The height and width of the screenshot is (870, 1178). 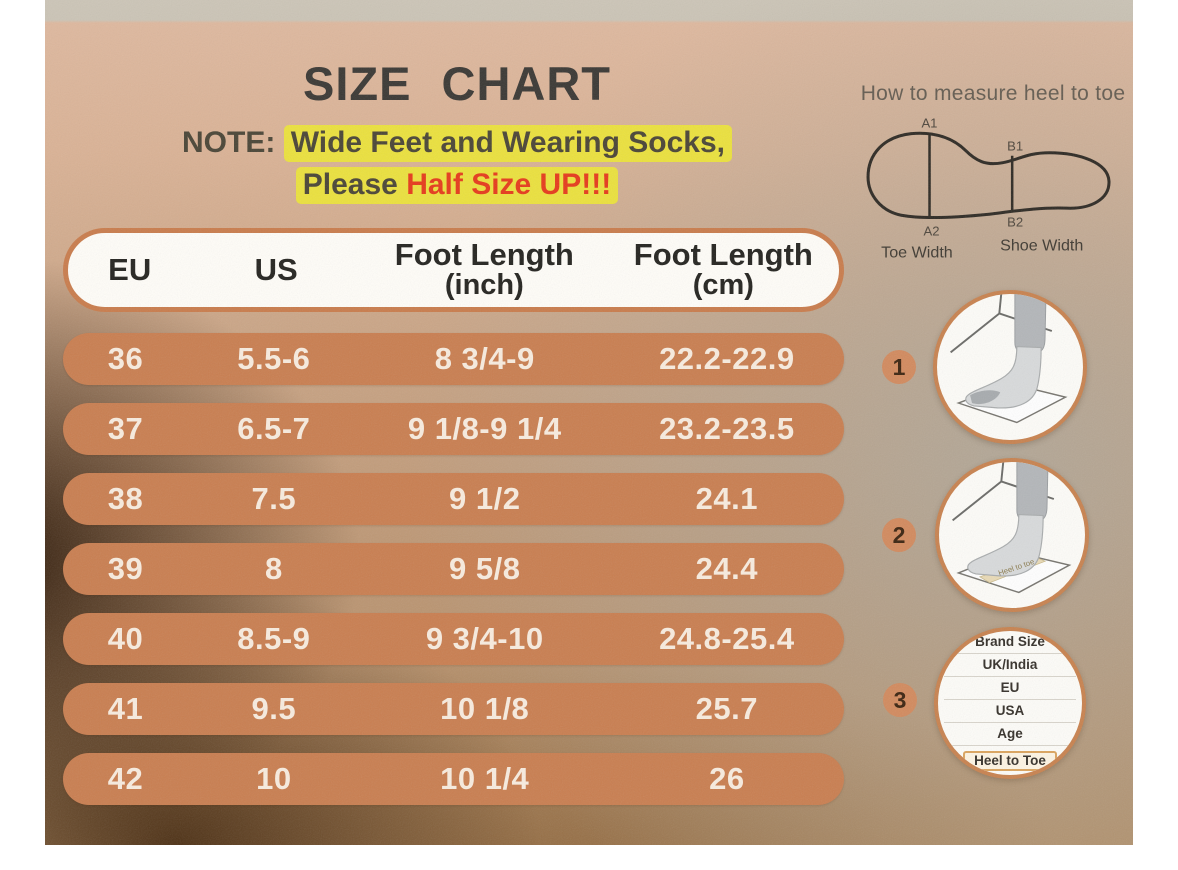 I want to click on size-label-row: Brand Size, so click(x=1010, y=642).